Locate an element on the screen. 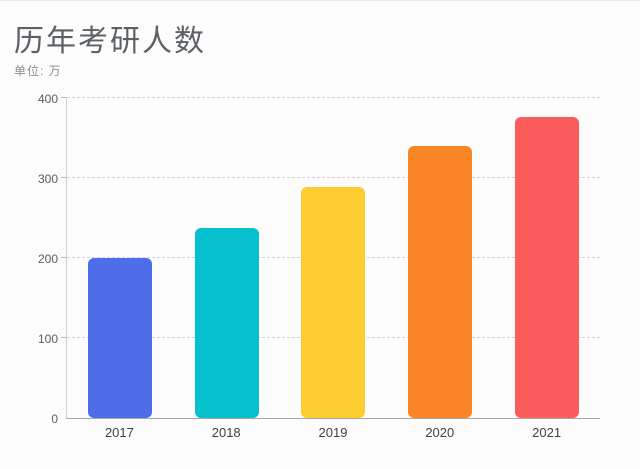  x-axis-label-2020: 2020 is located at coordinates (440, 432).